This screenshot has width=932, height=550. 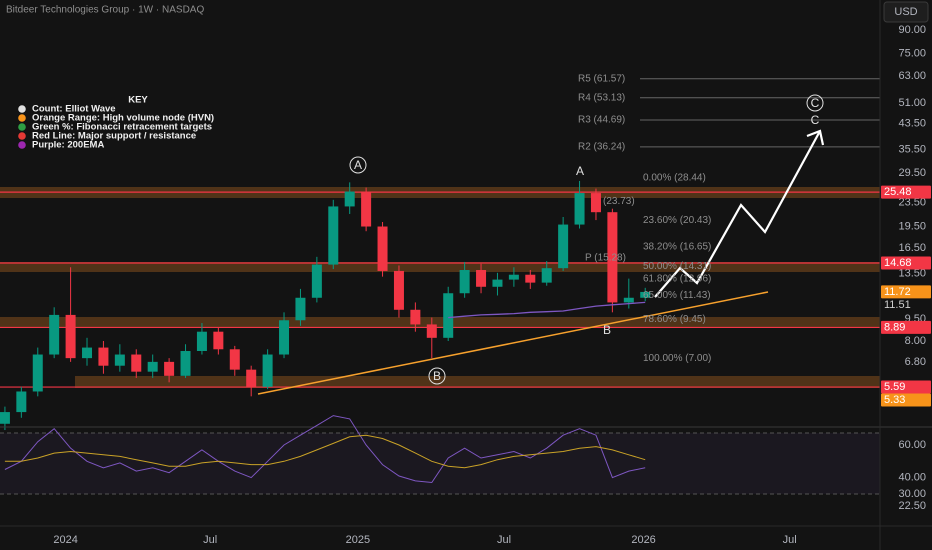 What do you see at coordinates (123, 118) in the screenshot?
I see `key-item: Orange Range: High volume node (HVN)` at bounding box center [123, 118].